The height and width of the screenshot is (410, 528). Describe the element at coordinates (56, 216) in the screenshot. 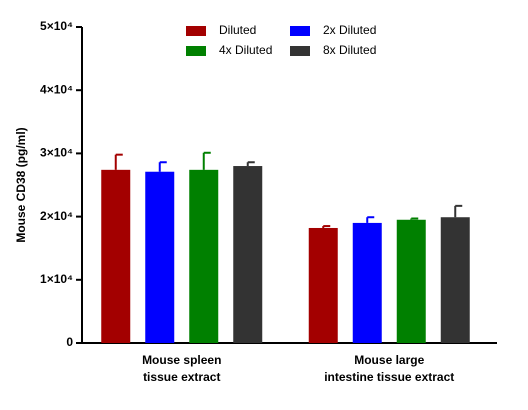

I see `y-tick-label: 2×10⁴` at that location.